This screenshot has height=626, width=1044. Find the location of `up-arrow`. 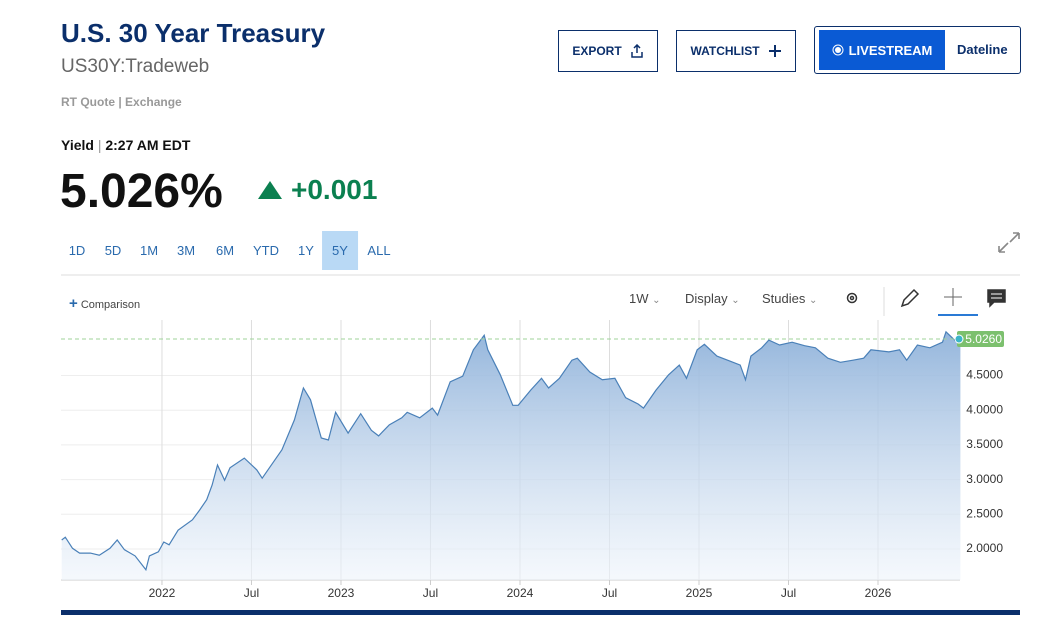

up-arrow is located at coordinates (270, 190).